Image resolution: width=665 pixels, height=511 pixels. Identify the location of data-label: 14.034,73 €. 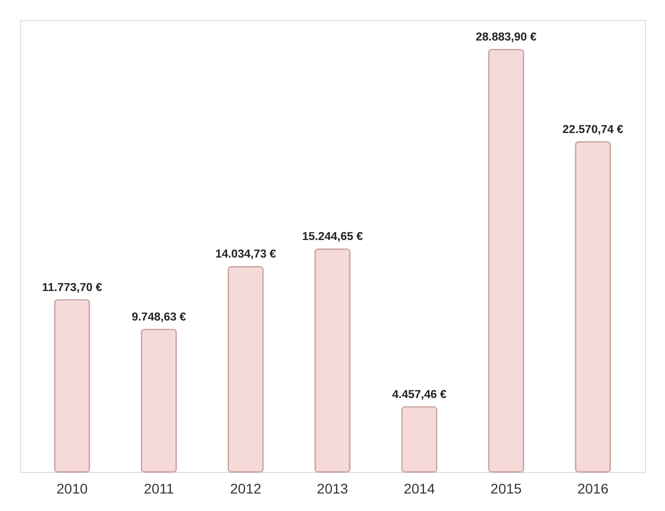
(246, 254).